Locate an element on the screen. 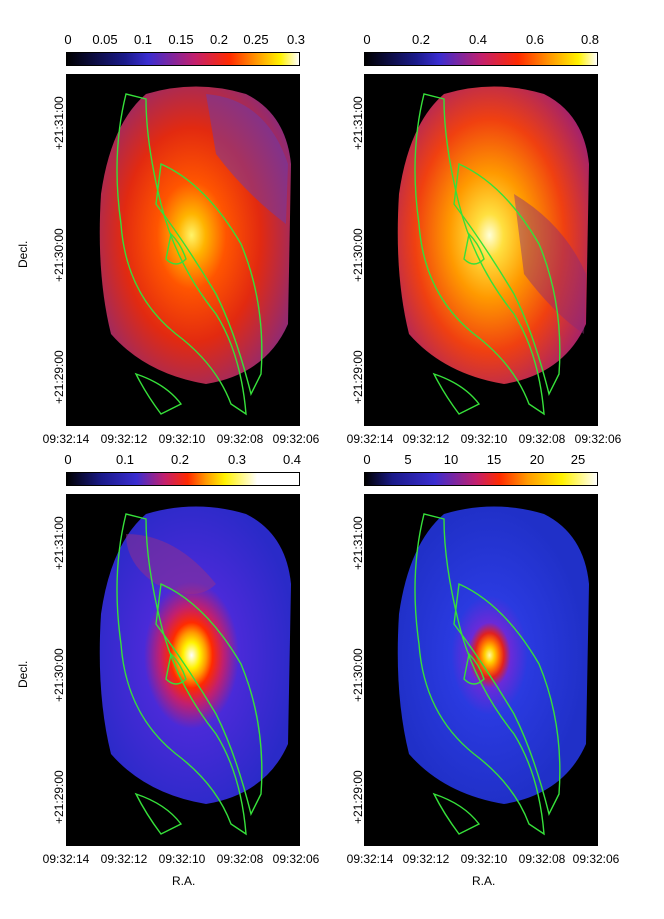 The height and width of the screenshot is (919, 664). colorbar-tick: 0.05 is located at coordinates (105, 39).